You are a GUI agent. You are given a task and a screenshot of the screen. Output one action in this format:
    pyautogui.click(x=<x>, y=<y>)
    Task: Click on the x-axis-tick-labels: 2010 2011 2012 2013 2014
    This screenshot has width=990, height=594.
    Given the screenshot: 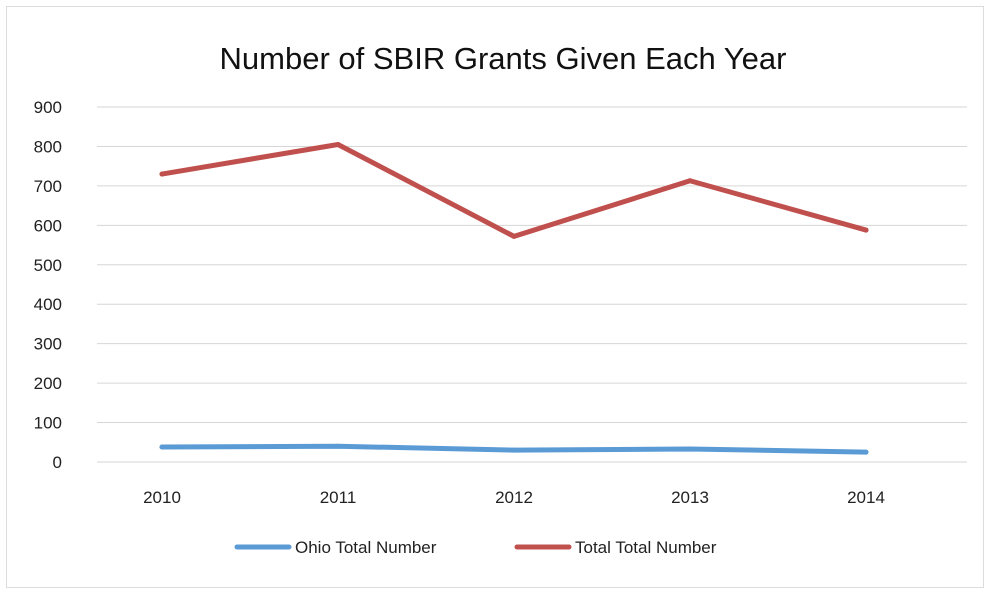 What is the action you would take?
    pyautogui.click(x=514, y=497)
    